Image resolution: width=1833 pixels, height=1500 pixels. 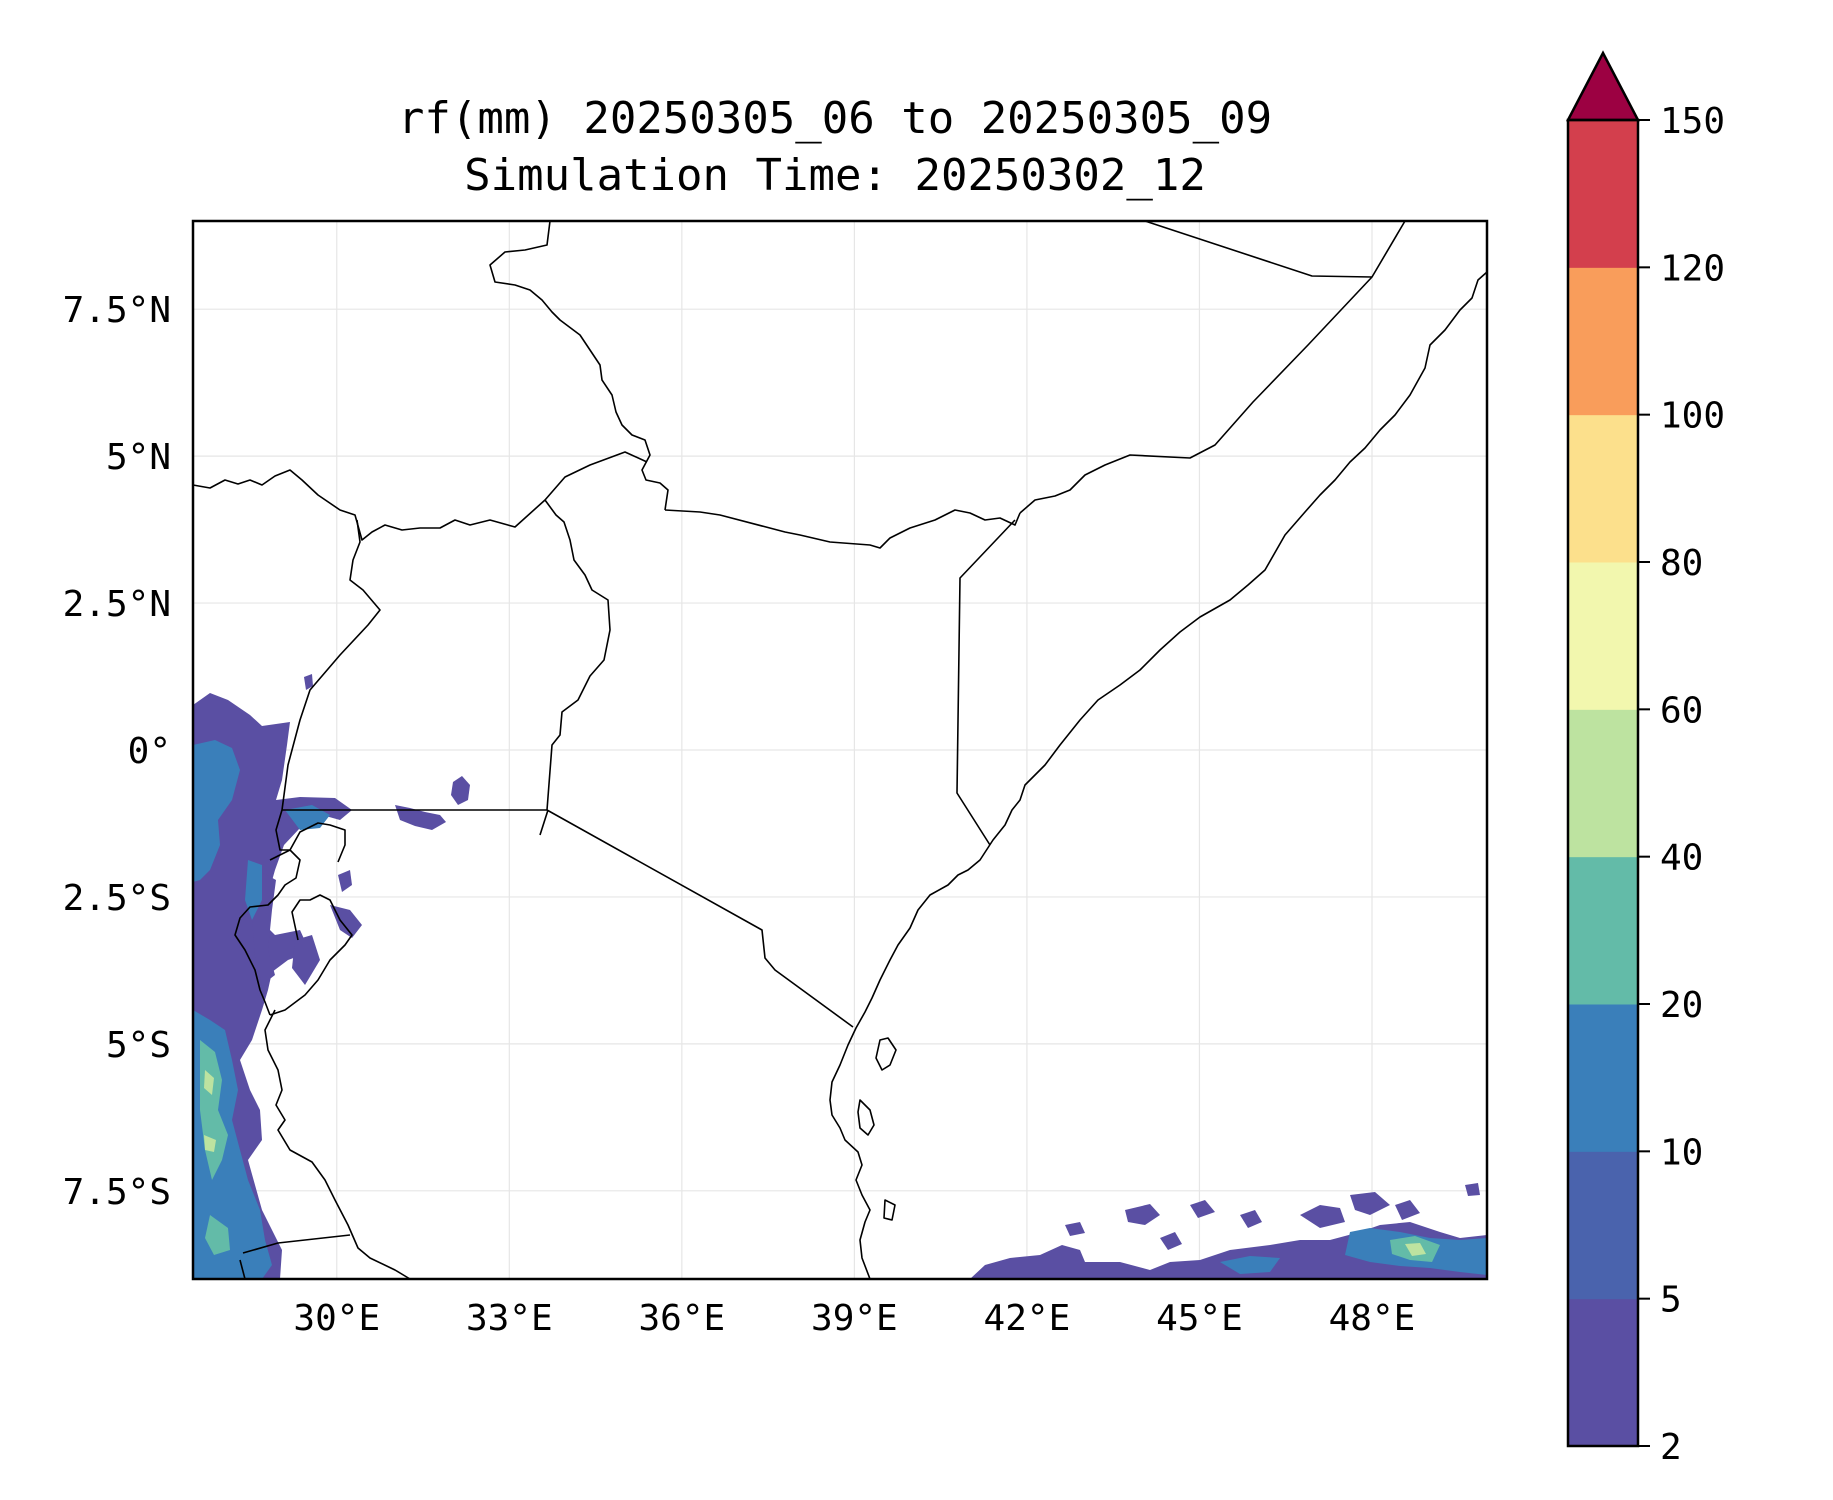 I want to click on colorbar: 2 5 10 20 40 60 80 100 120 150, so click(x=1645, y=759).